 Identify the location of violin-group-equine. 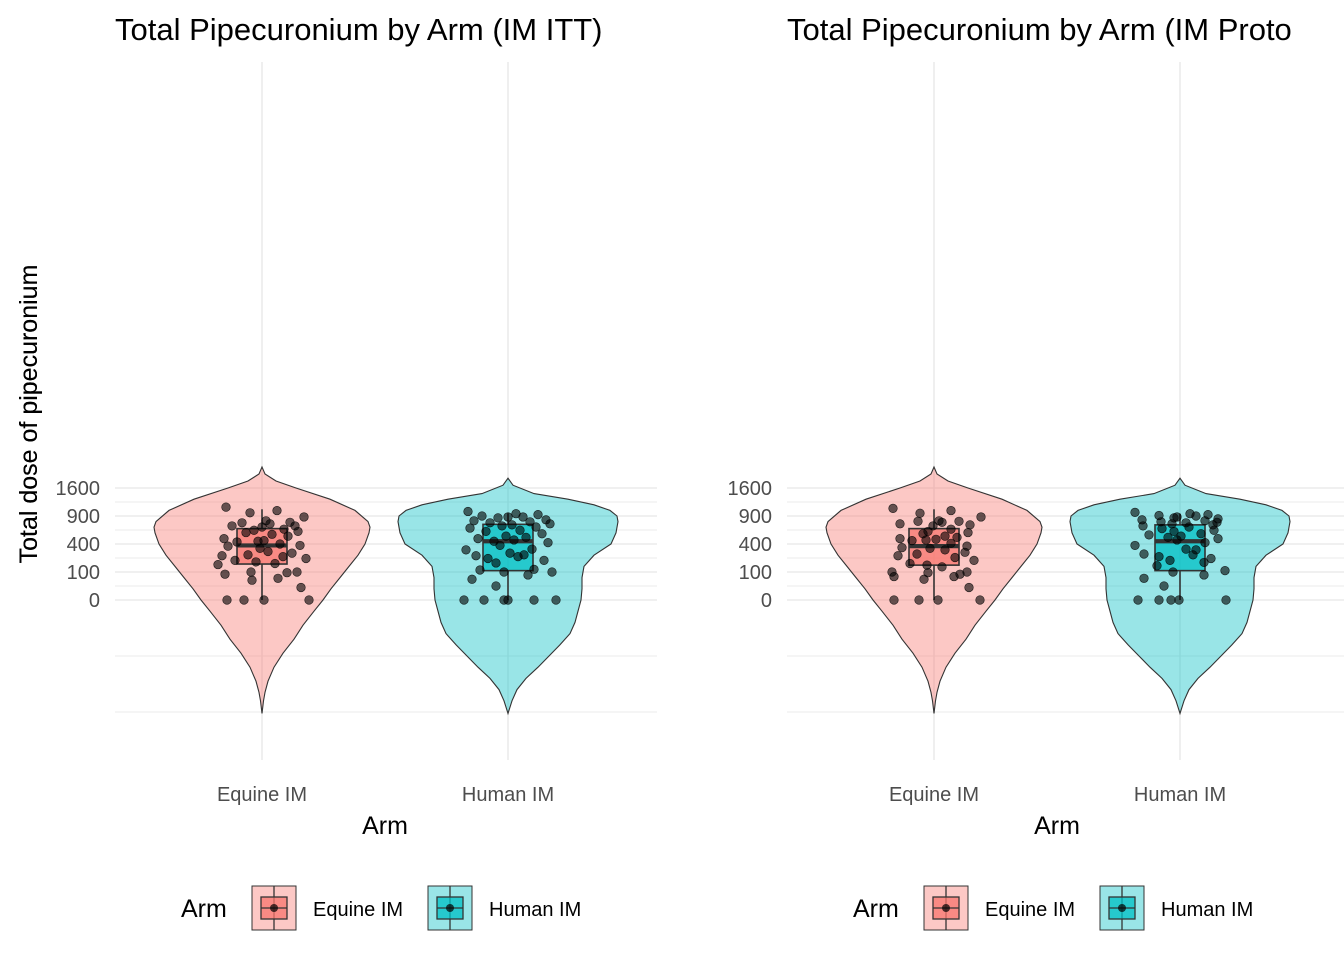
(934, 589).